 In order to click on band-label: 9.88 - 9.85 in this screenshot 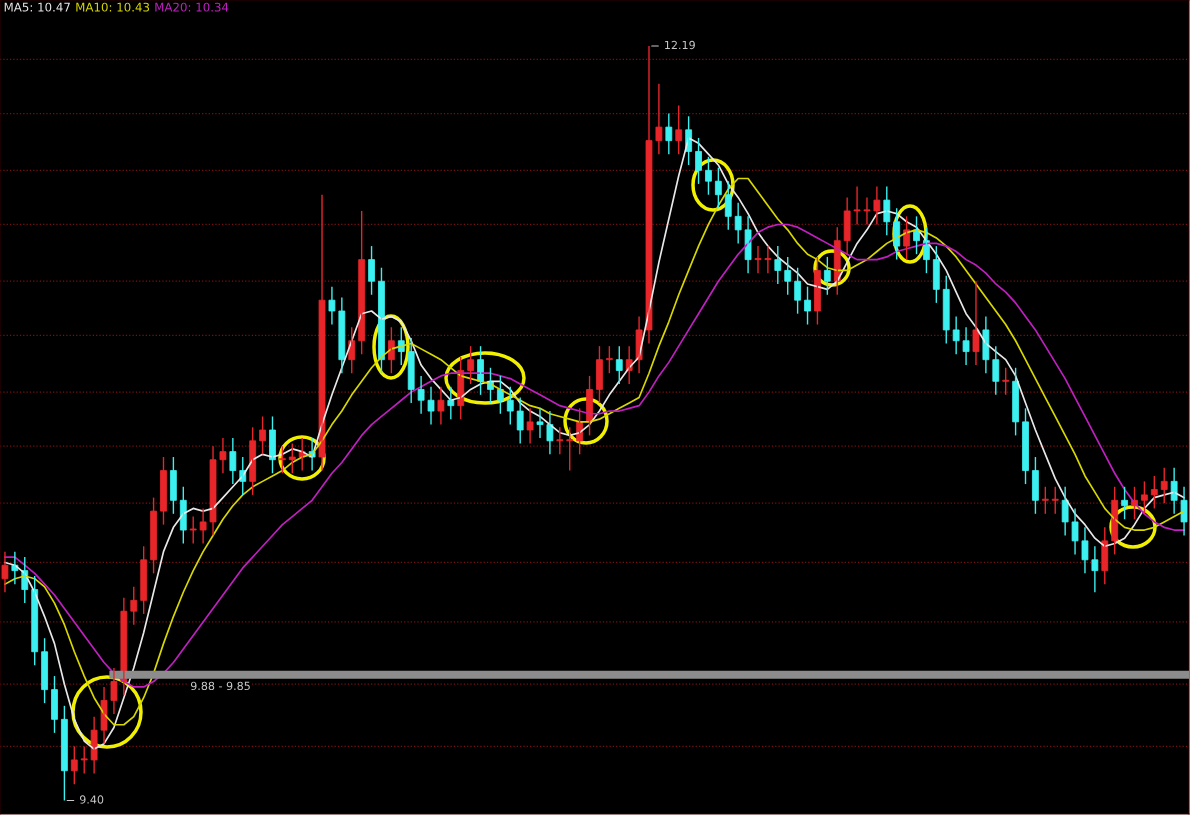, I will do `click(220, 686)`.